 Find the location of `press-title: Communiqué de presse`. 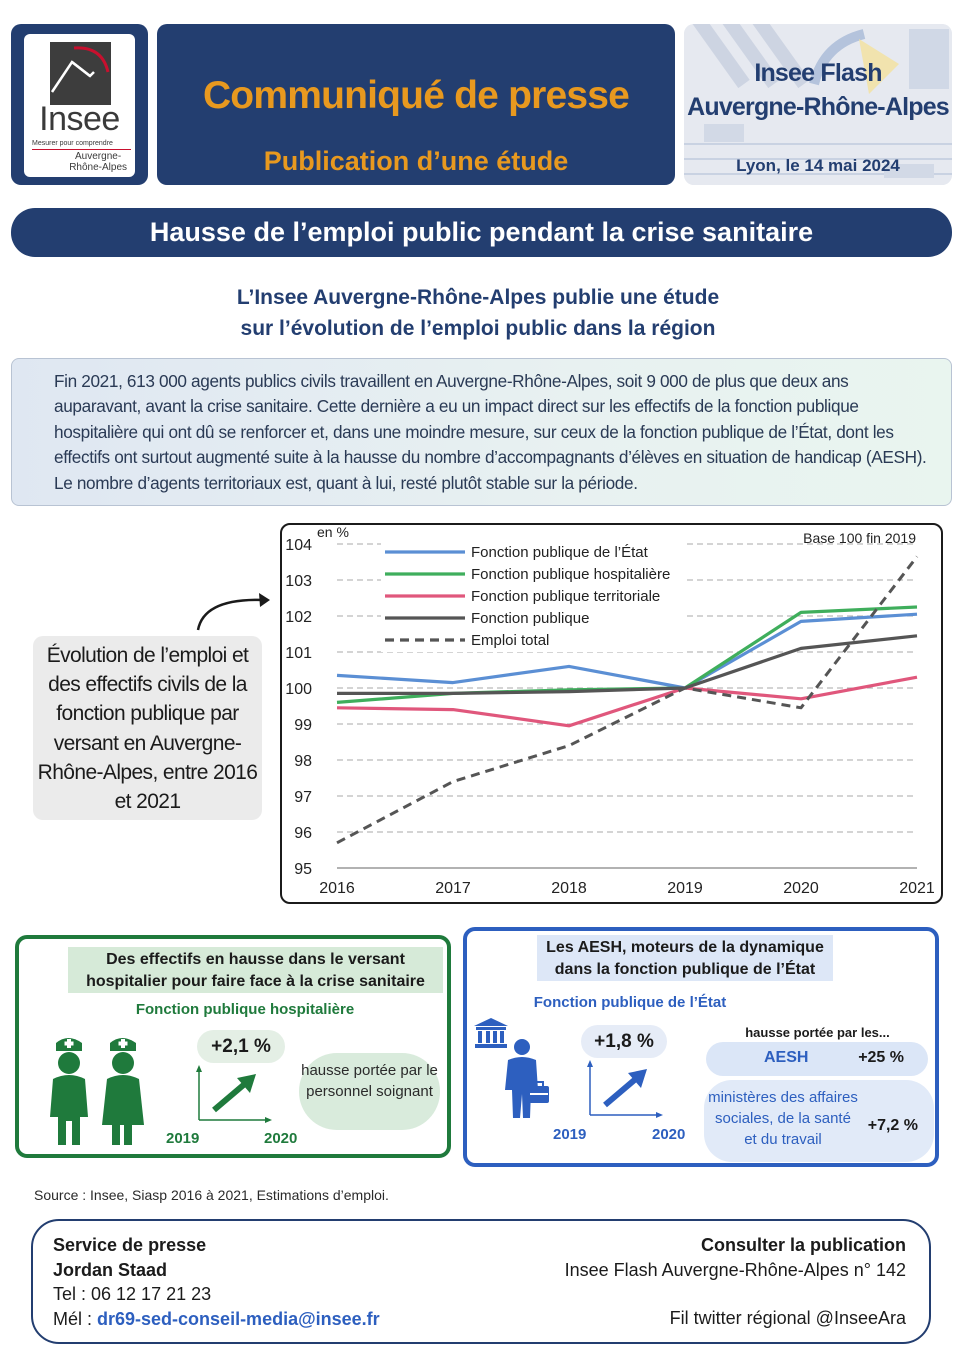

press-title: Communiqué de presse is located at coordinates (416, 95).